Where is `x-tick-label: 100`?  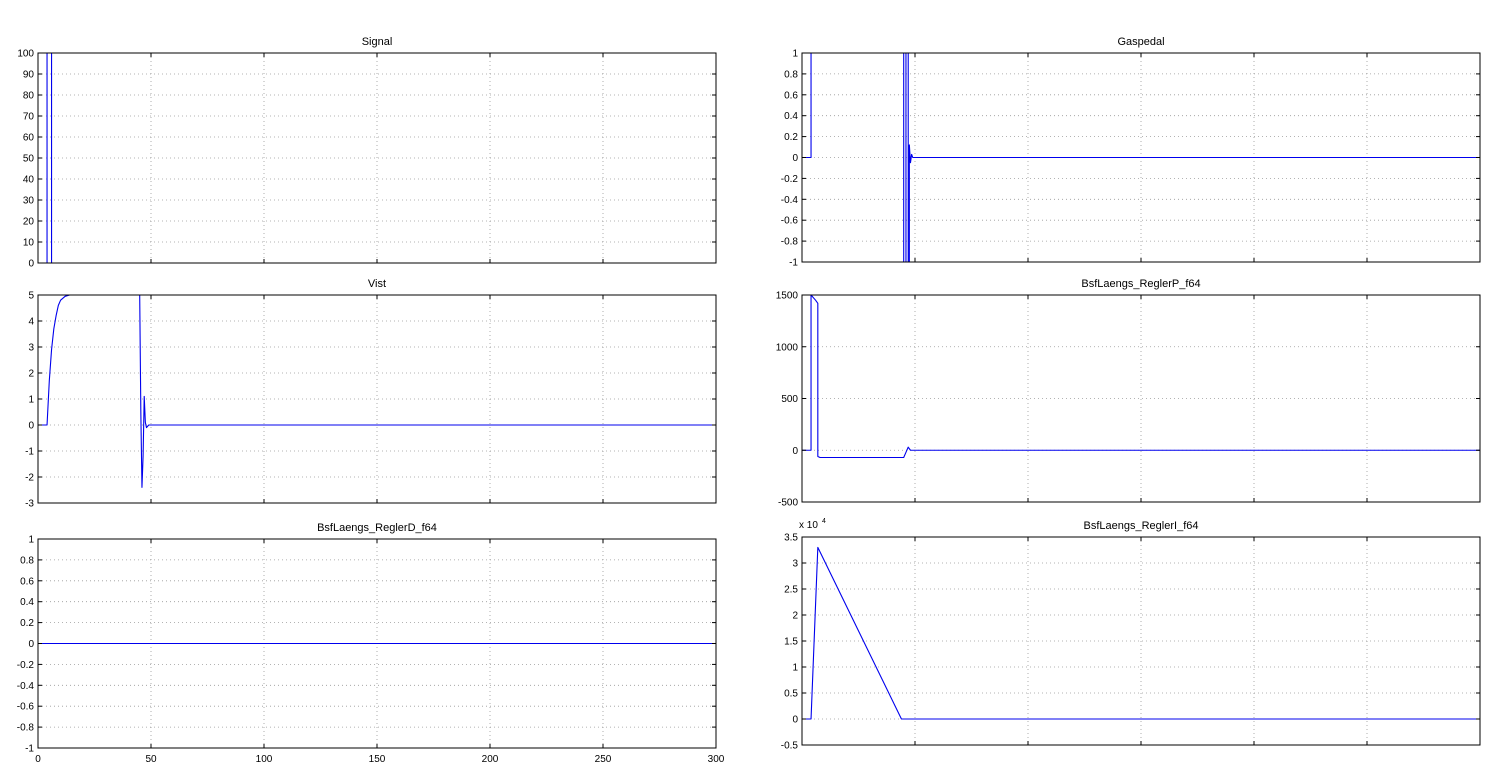
x-tick-label: 100 is located at coordinates (264, 759).